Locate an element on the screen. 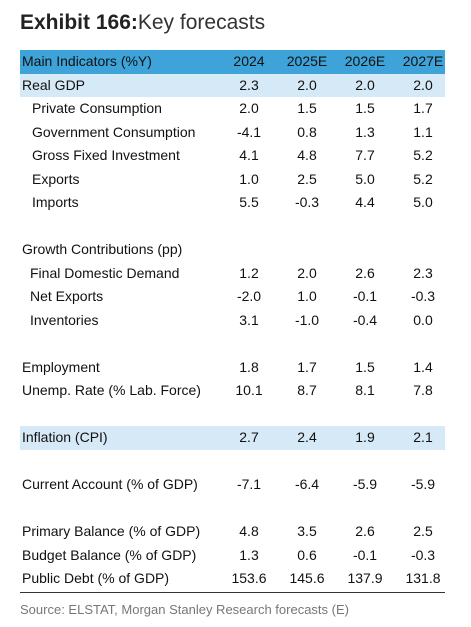  table-row: Primary Balance (% of GDP) 4.8 3.5 2.6 2.5 is located at coordinates (232, 532).